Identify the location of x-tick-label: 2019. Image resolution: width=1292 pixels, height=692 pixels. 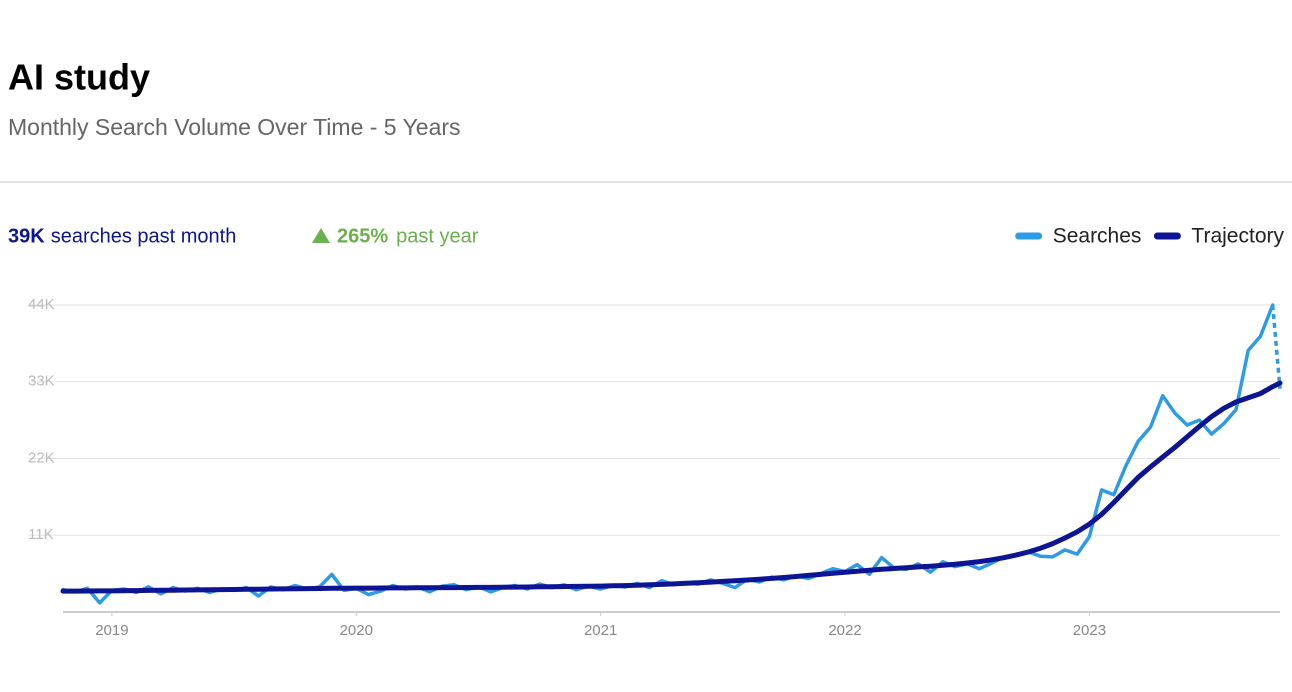
(111, 630).